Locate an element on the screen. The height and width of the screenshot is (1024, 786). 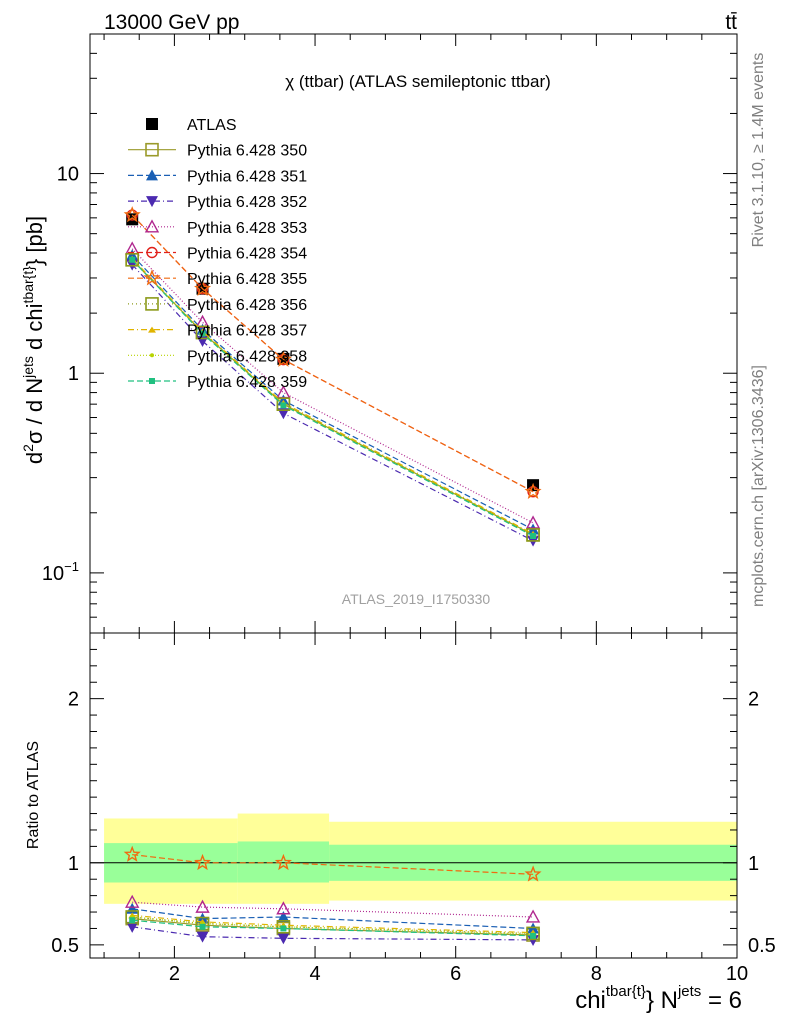
rivet-label: Rivet 3.1.10, ≥ 1.4M events is located at coordinates (758, 150).